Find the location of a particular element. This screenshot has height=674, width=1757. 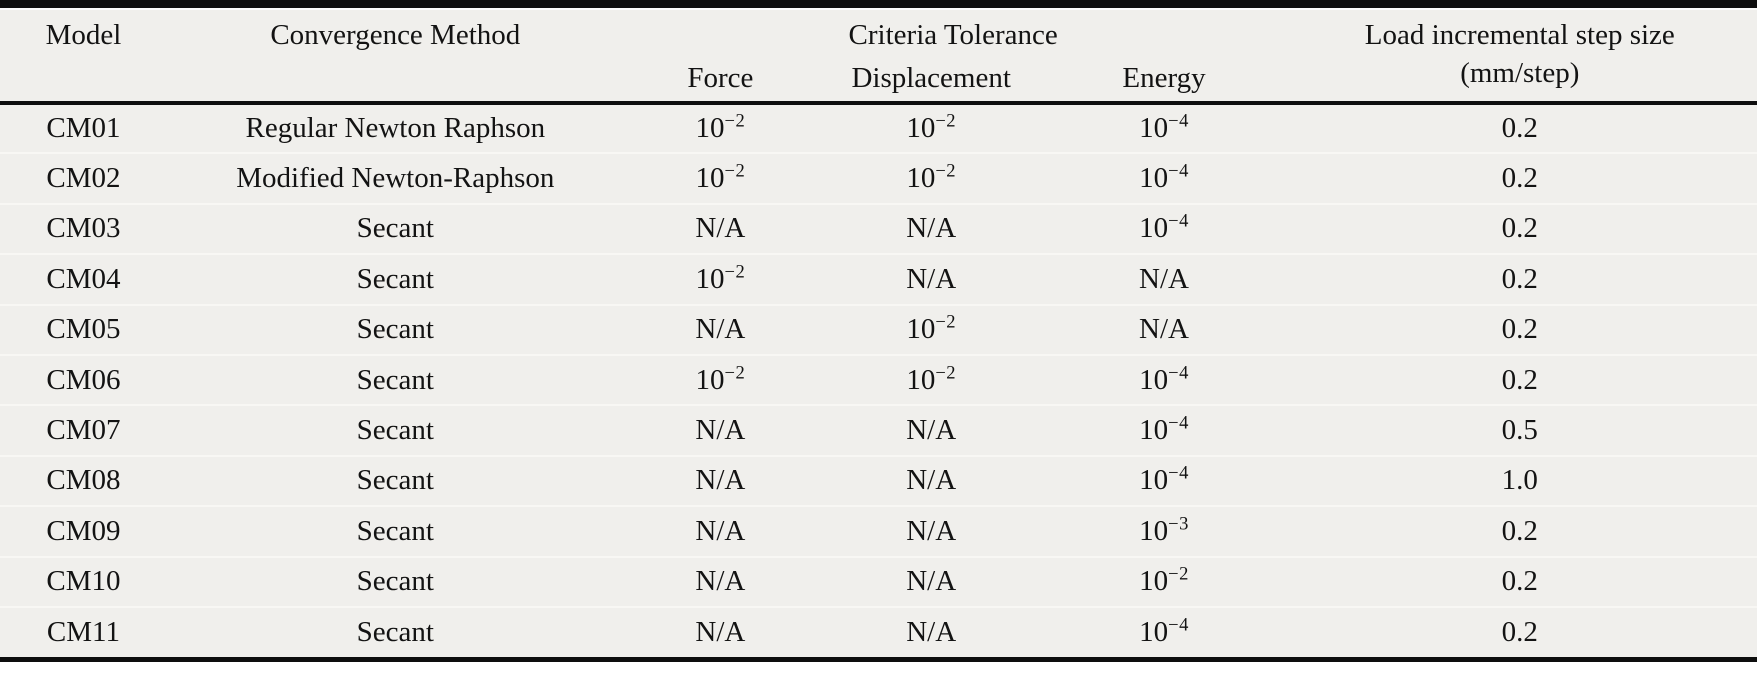

cell-model: CM07 is located at coordinates (83, 430).